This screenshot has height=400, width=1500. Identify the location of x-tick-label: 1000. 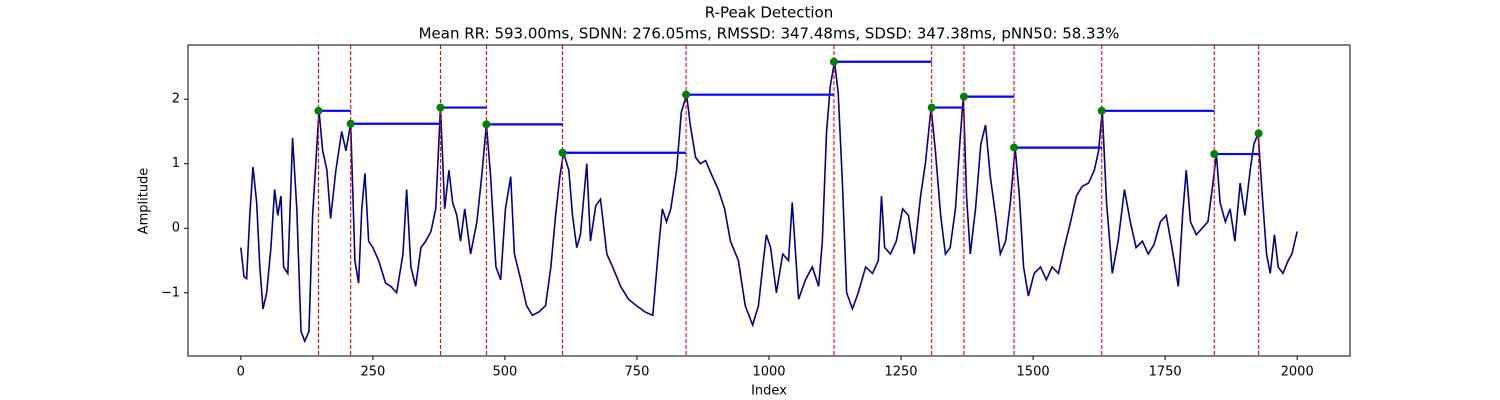
(768, 372).